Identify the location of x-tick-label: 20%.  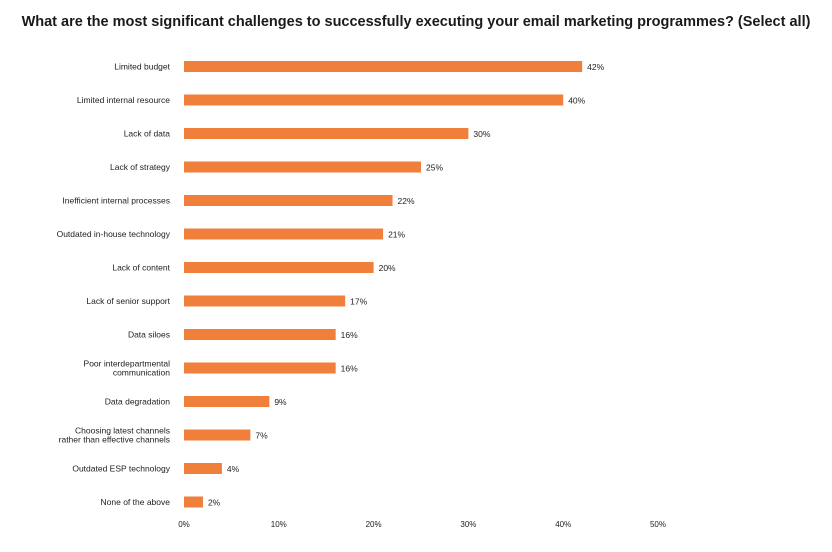
(374, 524).